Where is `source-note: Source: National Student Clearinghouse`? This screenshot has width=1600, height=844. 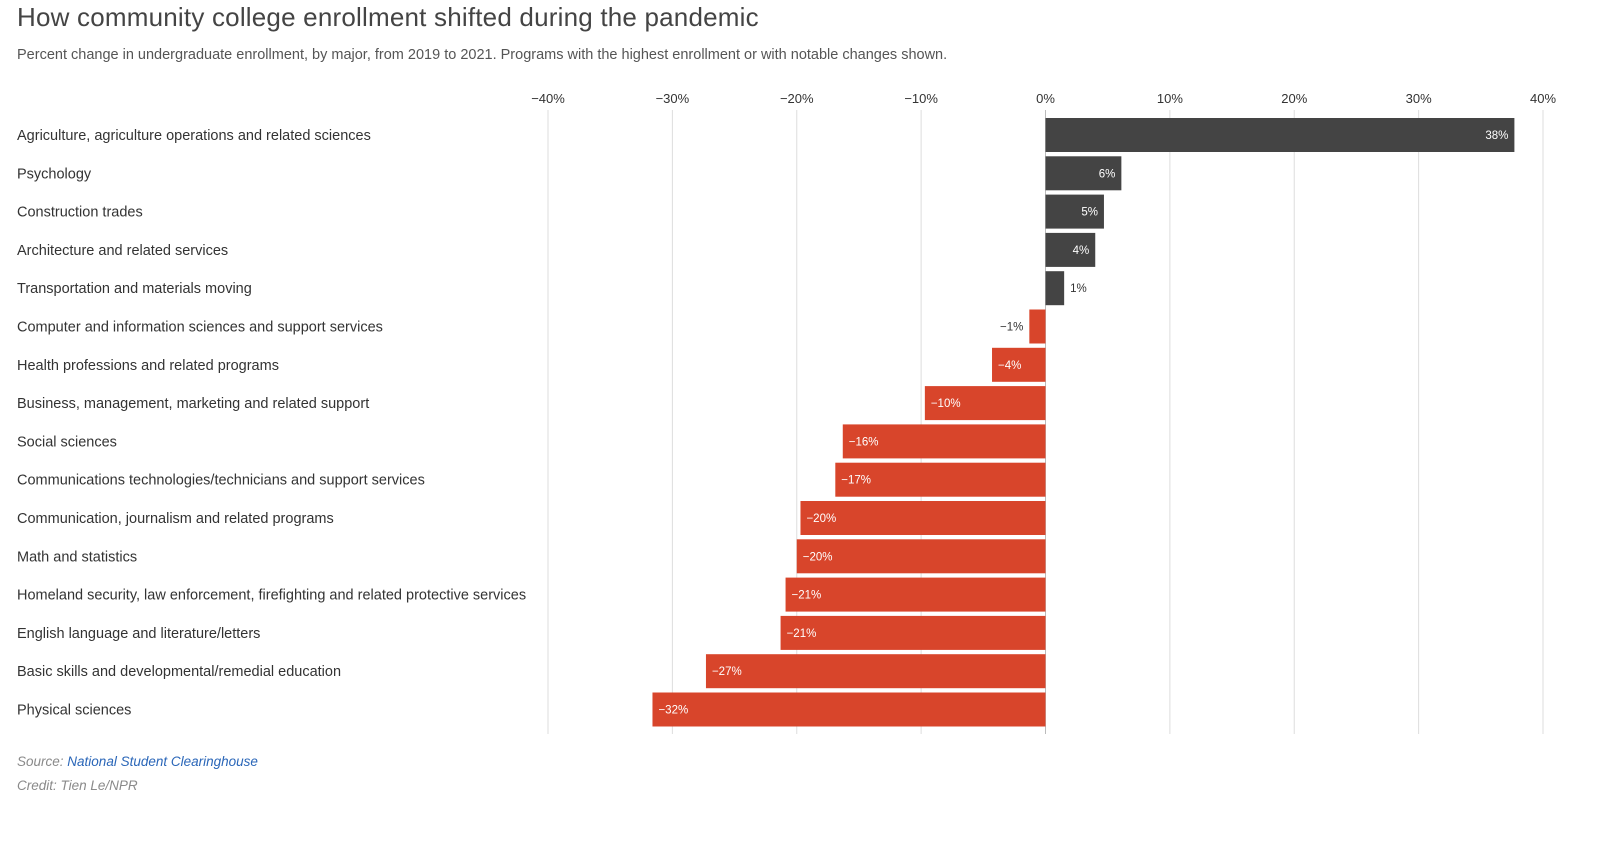
source-note: Source: National Student Clearinghouse is located at coordinates (137, 761).